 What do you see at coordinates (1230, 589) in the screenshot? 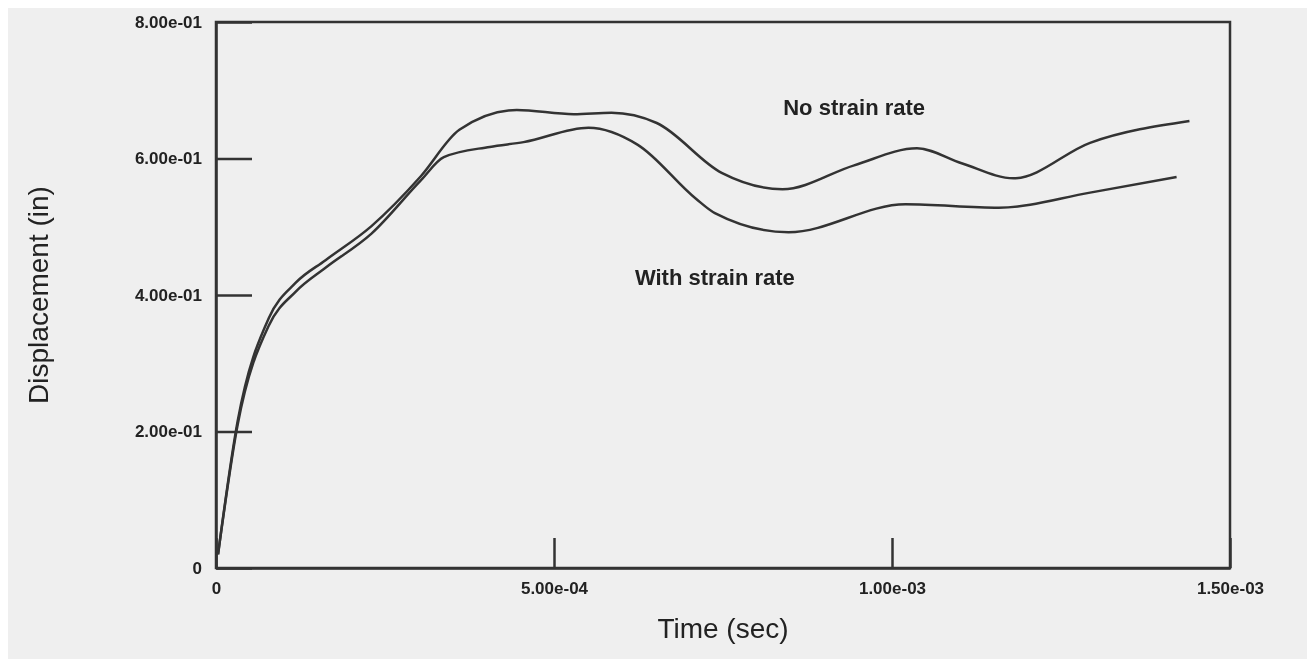
I see `x-tick-label: 1.50e-03` at bounding box center [1230, 589].